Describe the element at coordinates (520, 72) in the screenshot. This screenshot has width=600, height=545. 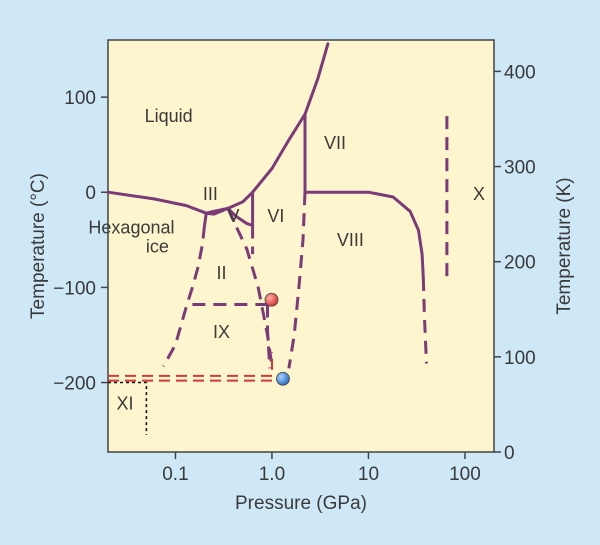
I see `y-right-tick-label-0: 400` at that location.